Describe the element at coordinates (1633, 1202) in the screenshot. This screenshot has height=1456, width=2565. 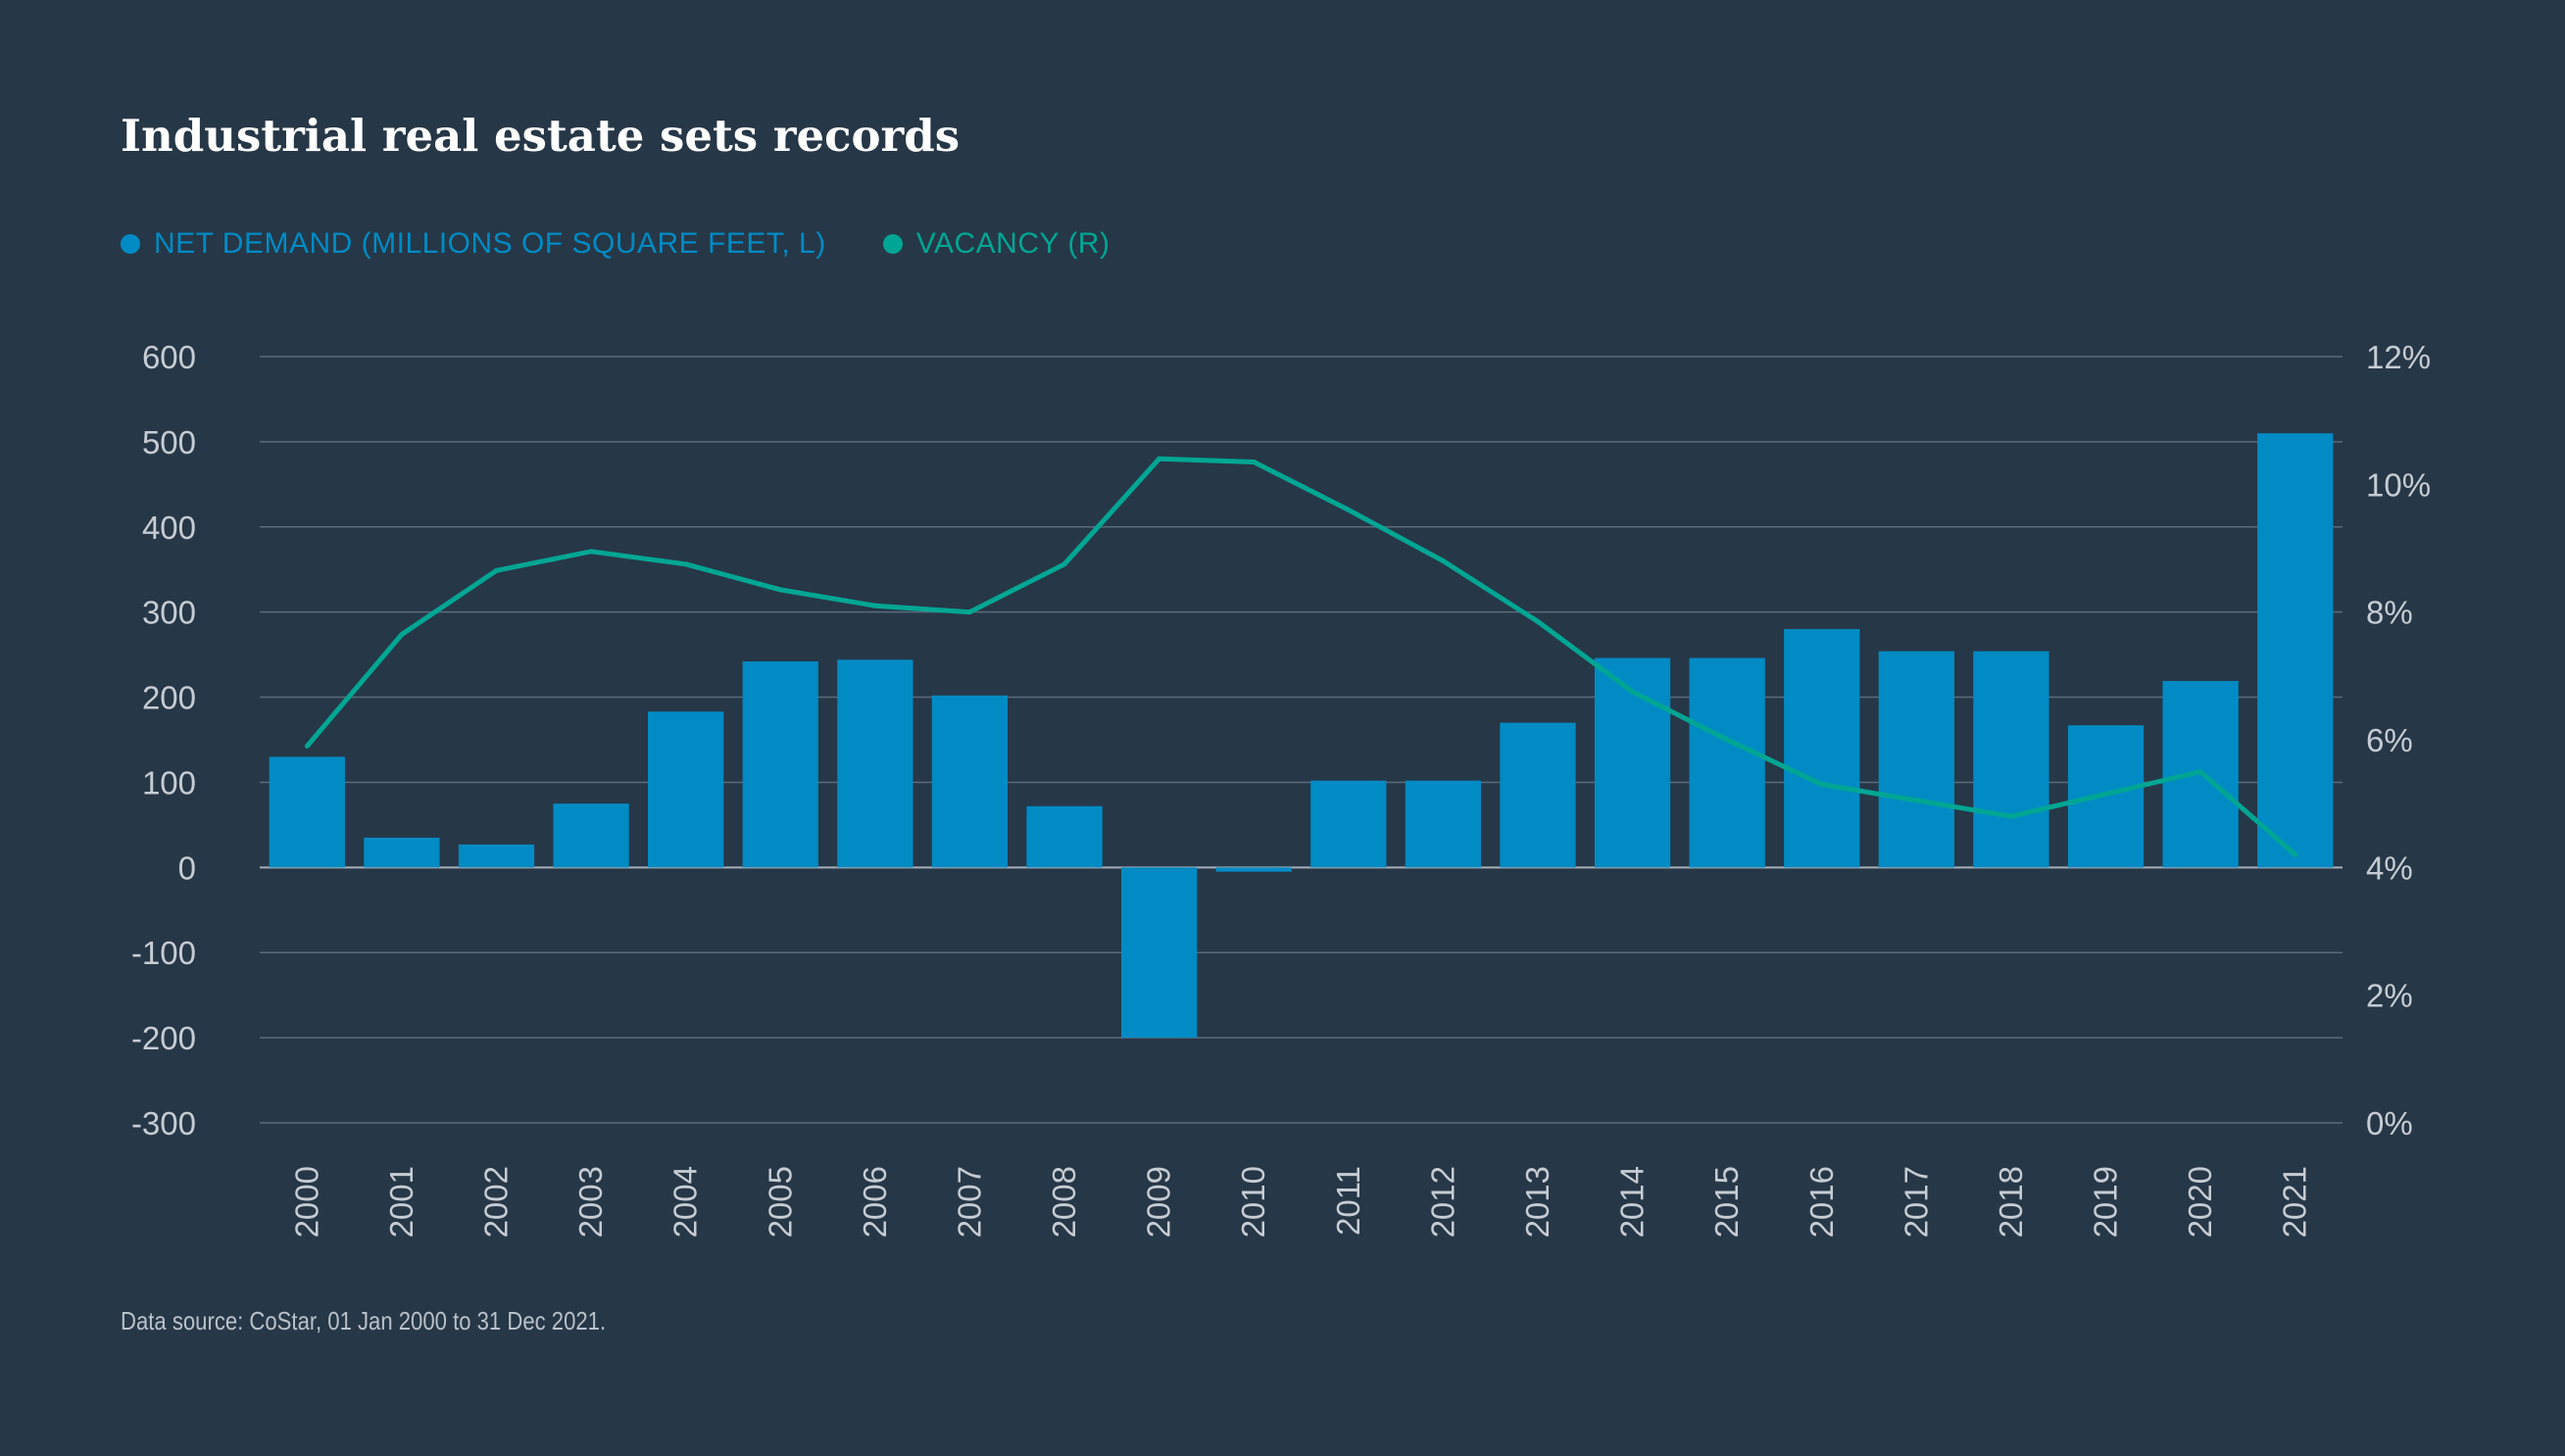
I see `x-axis-tick-label: 2014` at that location.